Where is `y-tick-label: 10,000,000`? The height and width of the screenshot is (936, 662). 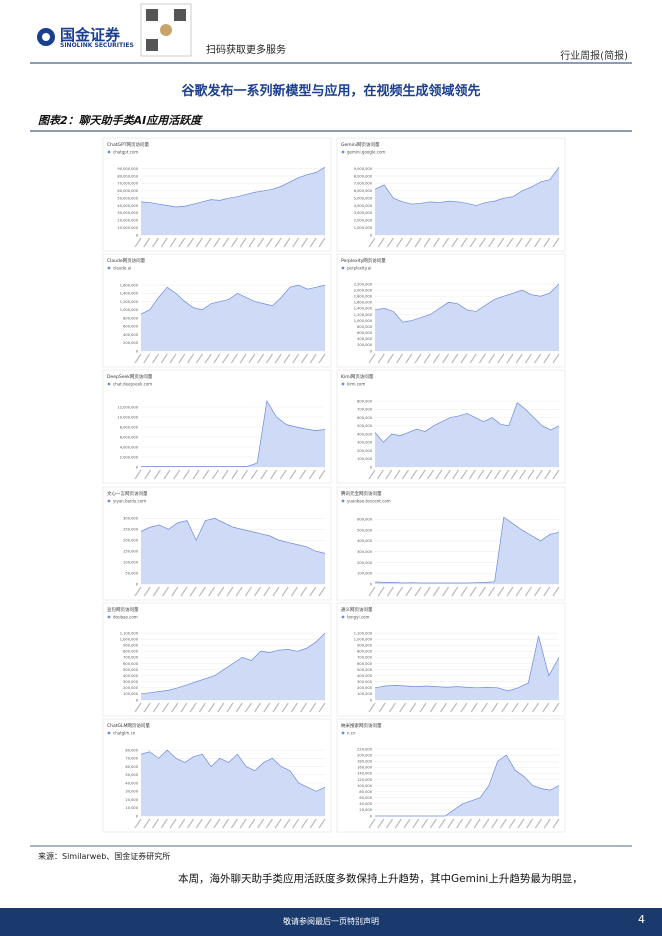
y-tick-label: 10,000,000 is located at coordinates (127, 228).